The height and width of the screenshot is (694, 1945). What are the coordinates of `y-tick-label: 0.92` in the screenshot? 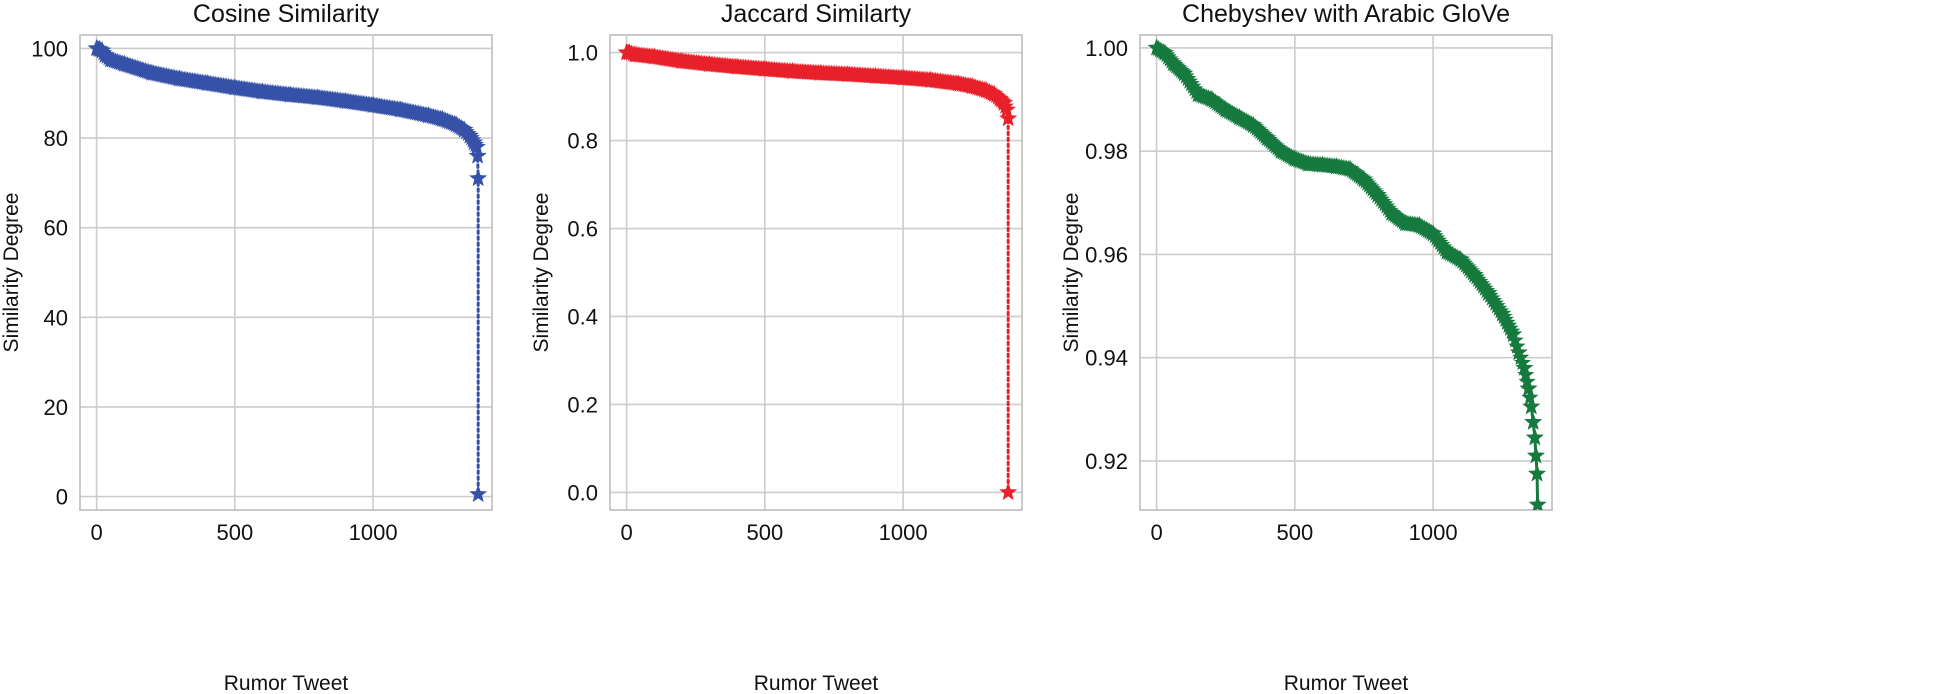 It's located at (1106, 461).